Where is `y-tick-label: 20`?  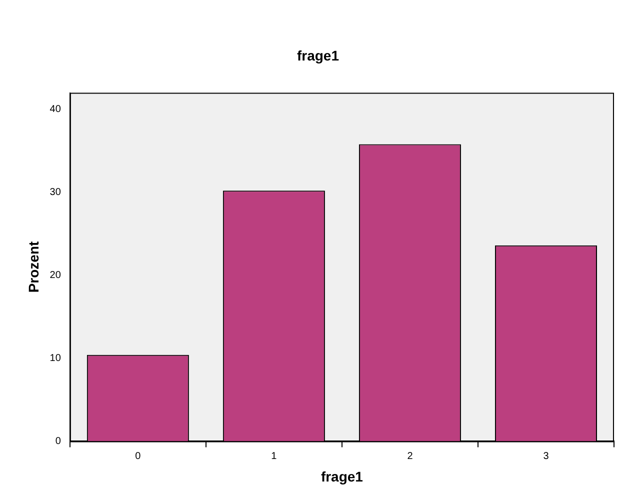 y-tick-label: 20 is located at coordinates (56, 276).